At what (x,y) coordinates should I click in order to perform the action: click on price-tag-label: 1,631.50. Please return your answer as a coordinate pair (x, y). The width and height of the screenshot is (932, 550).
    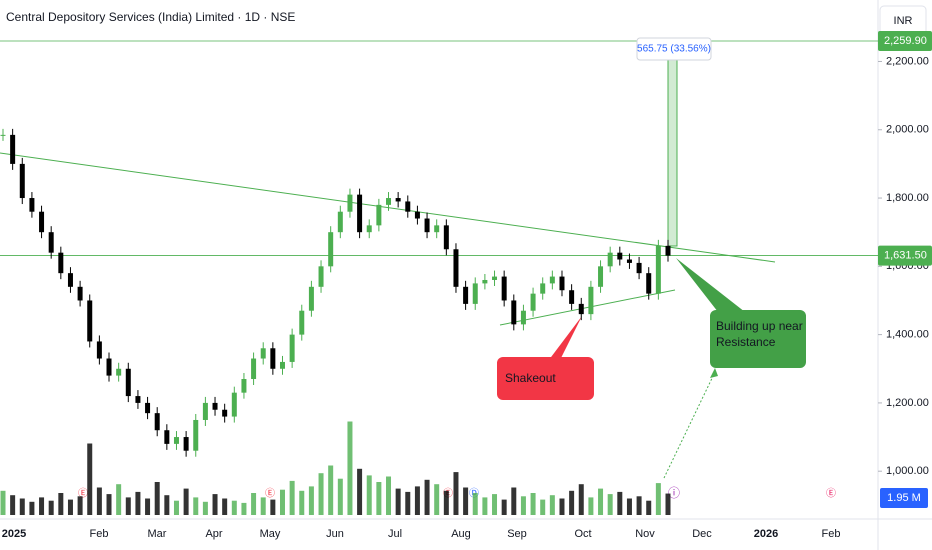
    Looking at the image, I should click on (905, 255).